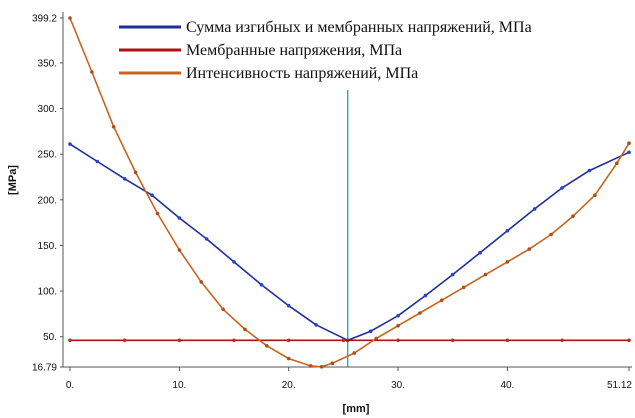 The width and height of the screenshot is (635, 418). I want to click on series-membrane, so click(349, 340).